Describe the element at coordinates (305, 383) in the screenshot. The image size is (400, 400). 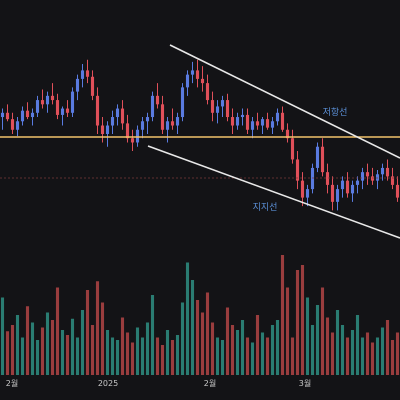
I see `x-tick-label: 3월` at that location.